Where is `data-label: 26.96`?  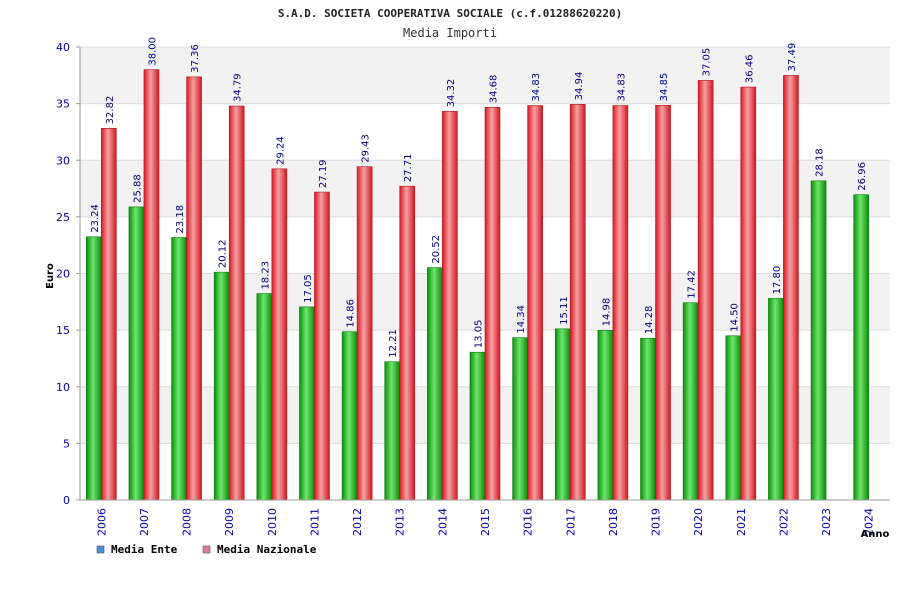 data-label: 26.96 is located at coordinates (862, 176).